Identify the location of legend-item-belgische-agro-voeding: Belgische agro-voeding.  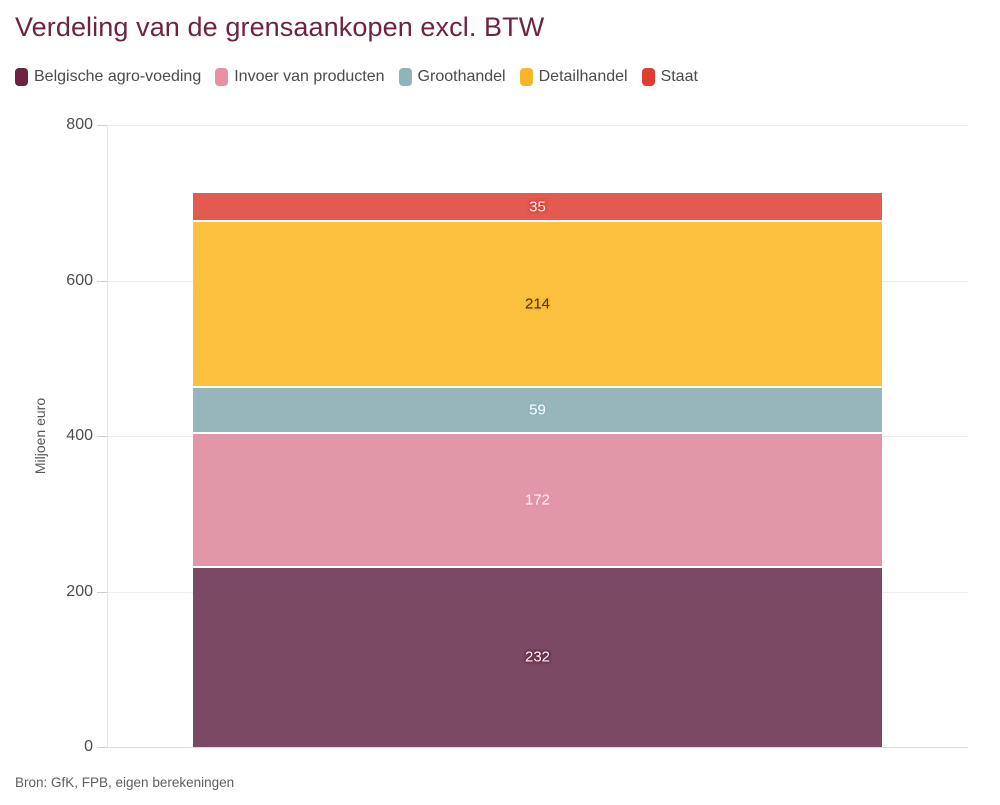
(108, 77).